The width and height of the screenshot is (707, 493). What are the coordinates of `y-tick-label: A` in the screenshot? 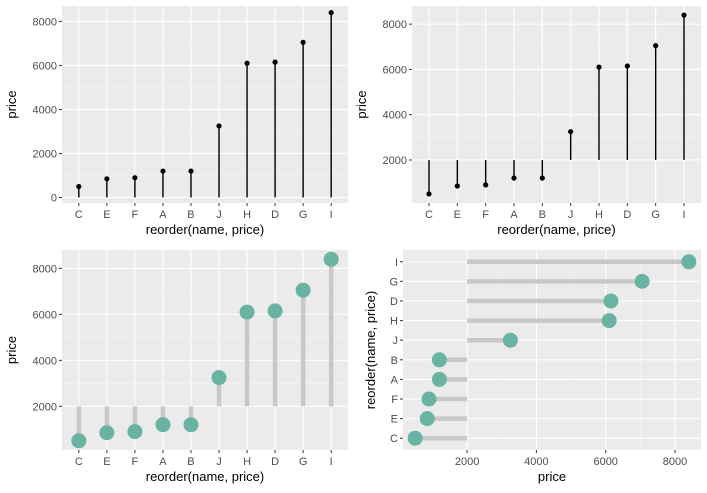 It's located at (395, 380).